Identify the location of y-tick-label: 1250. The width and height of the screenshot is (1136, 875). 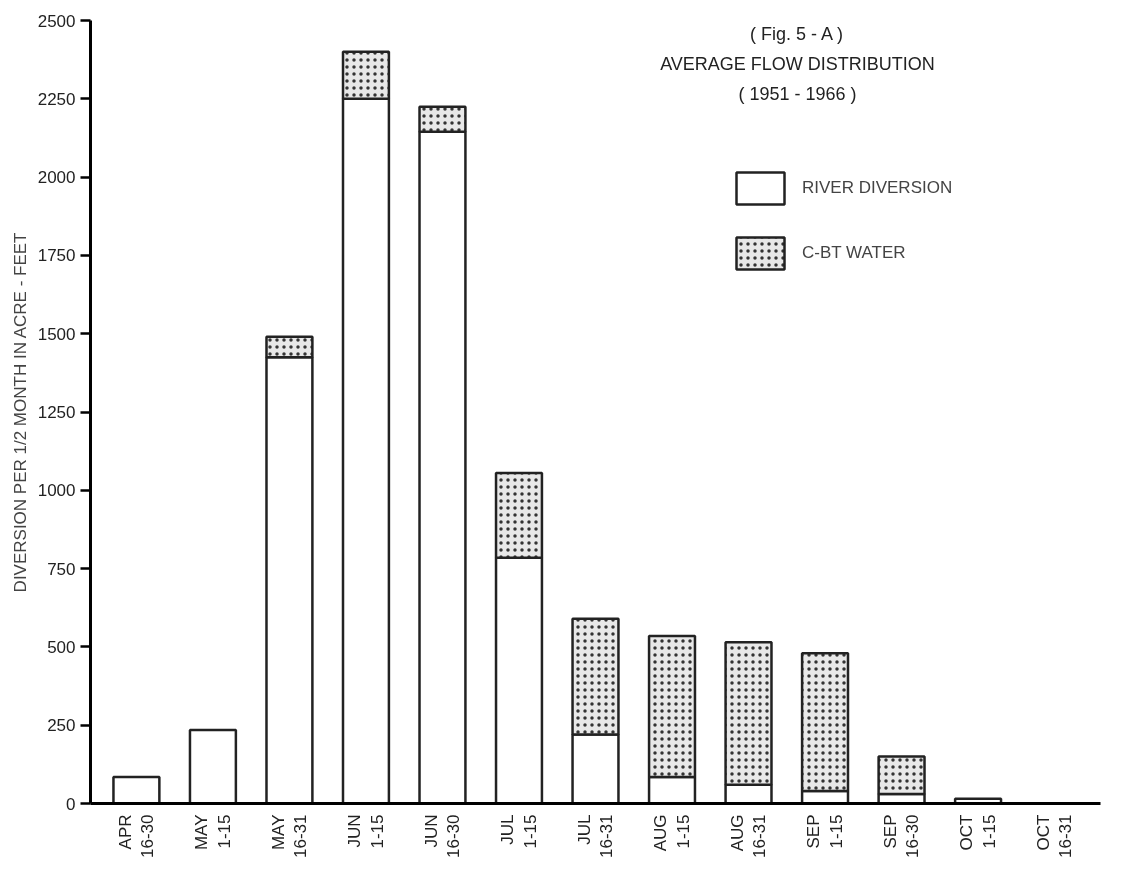
(56, 412).